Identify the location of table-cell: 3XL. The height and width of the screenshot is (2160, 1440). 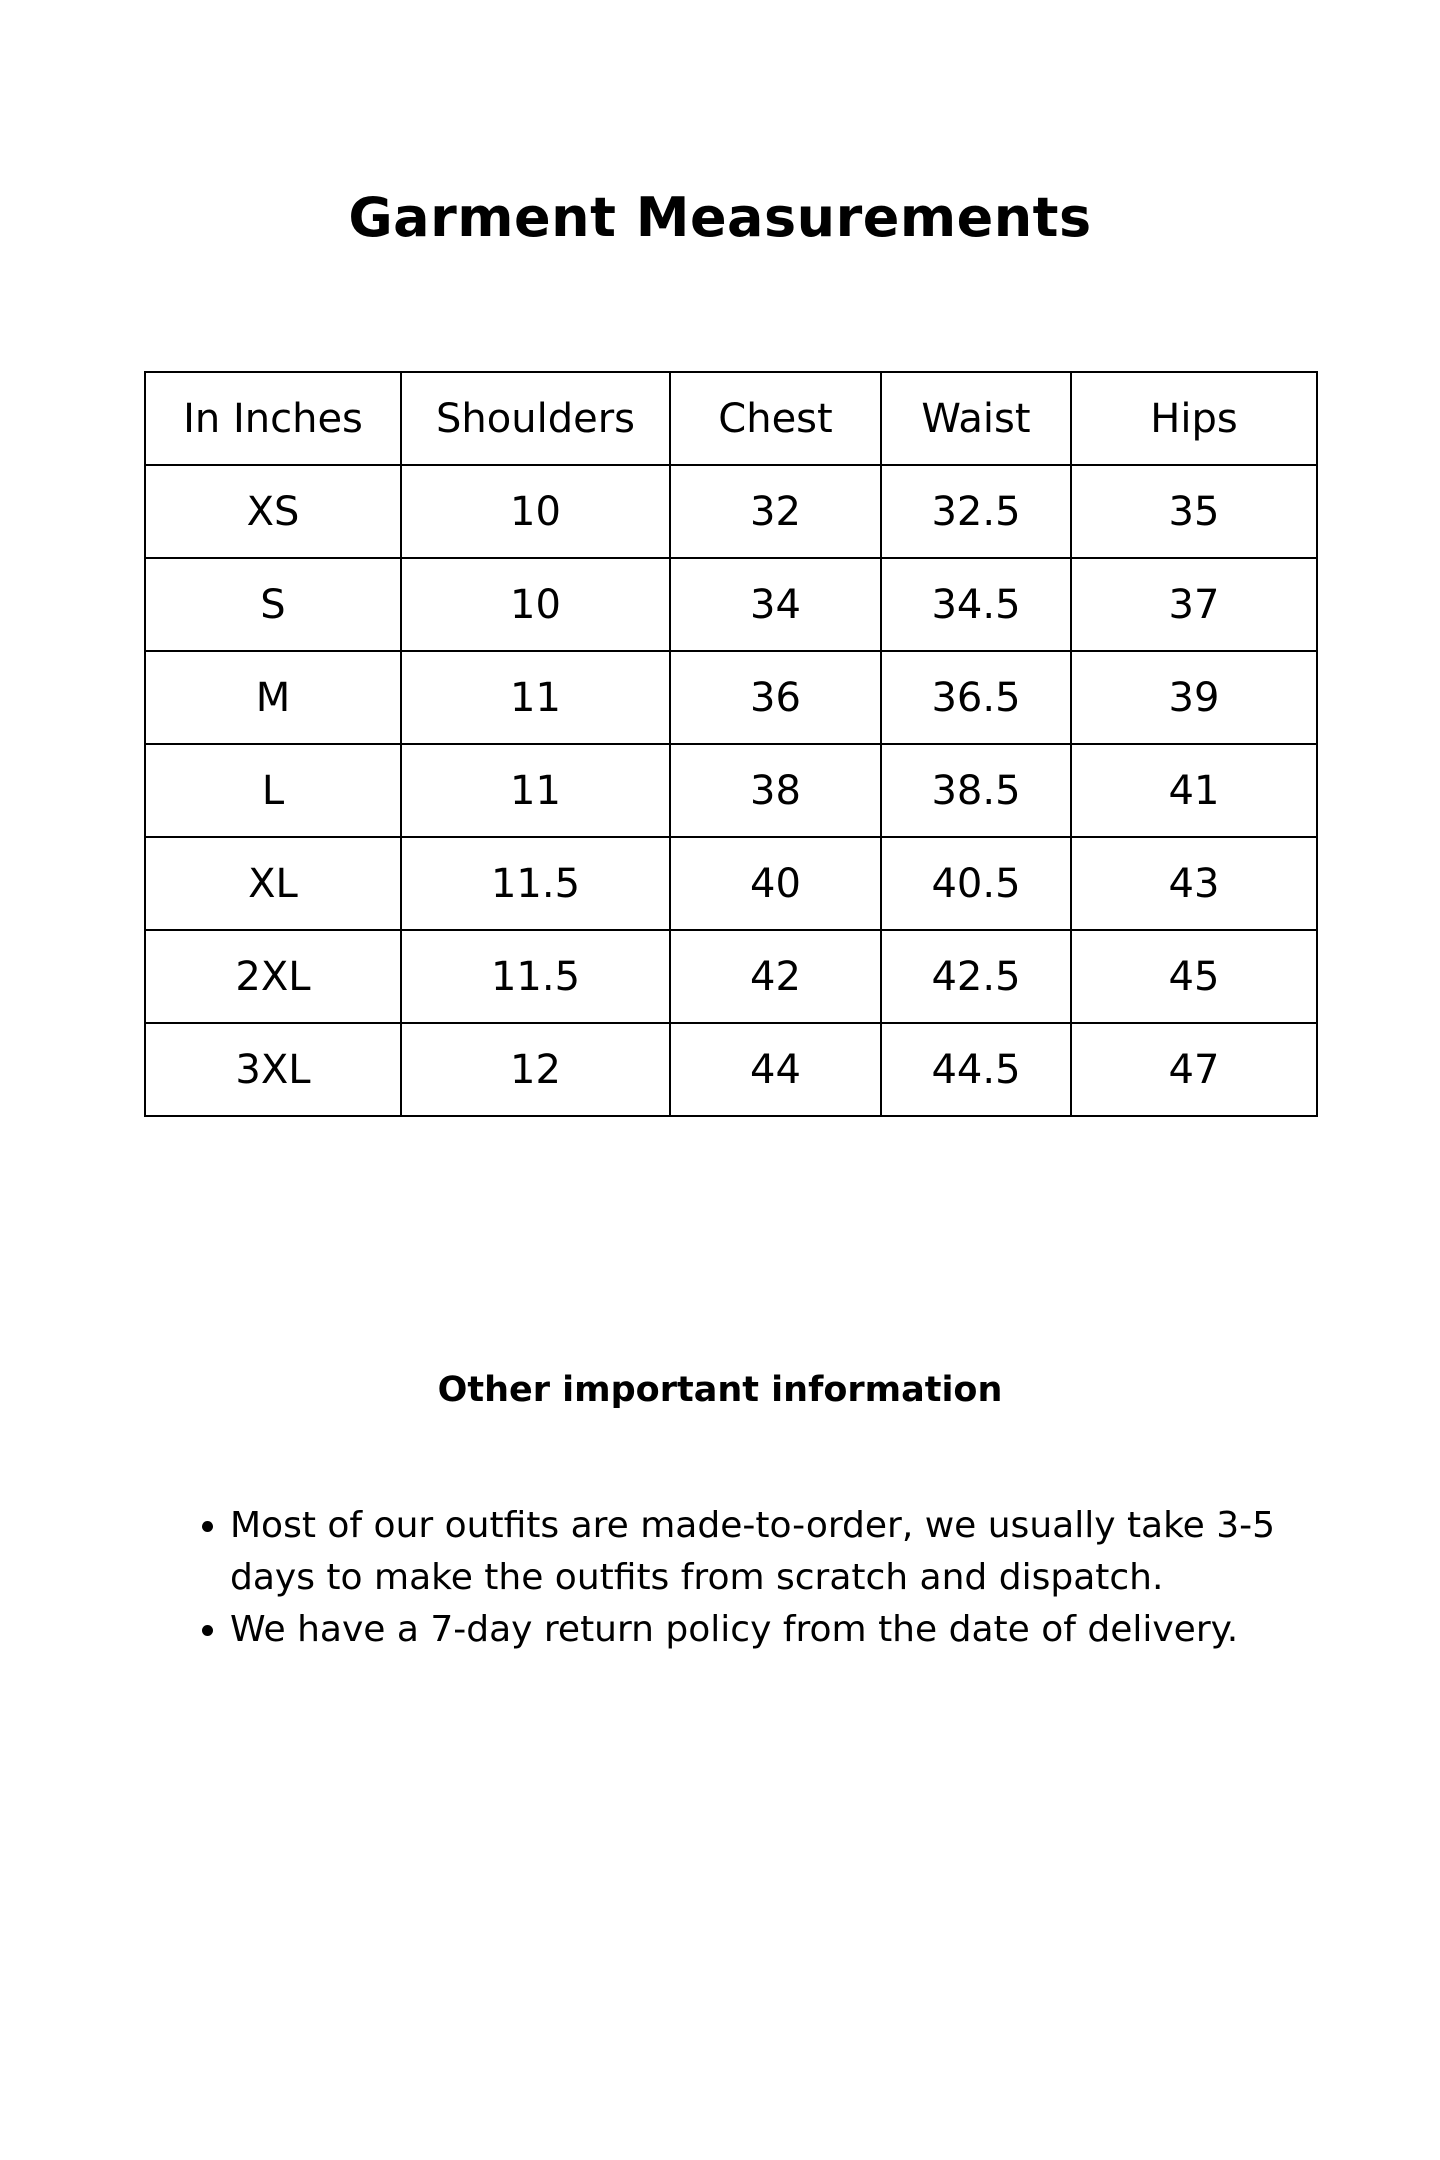
(273, 1069).